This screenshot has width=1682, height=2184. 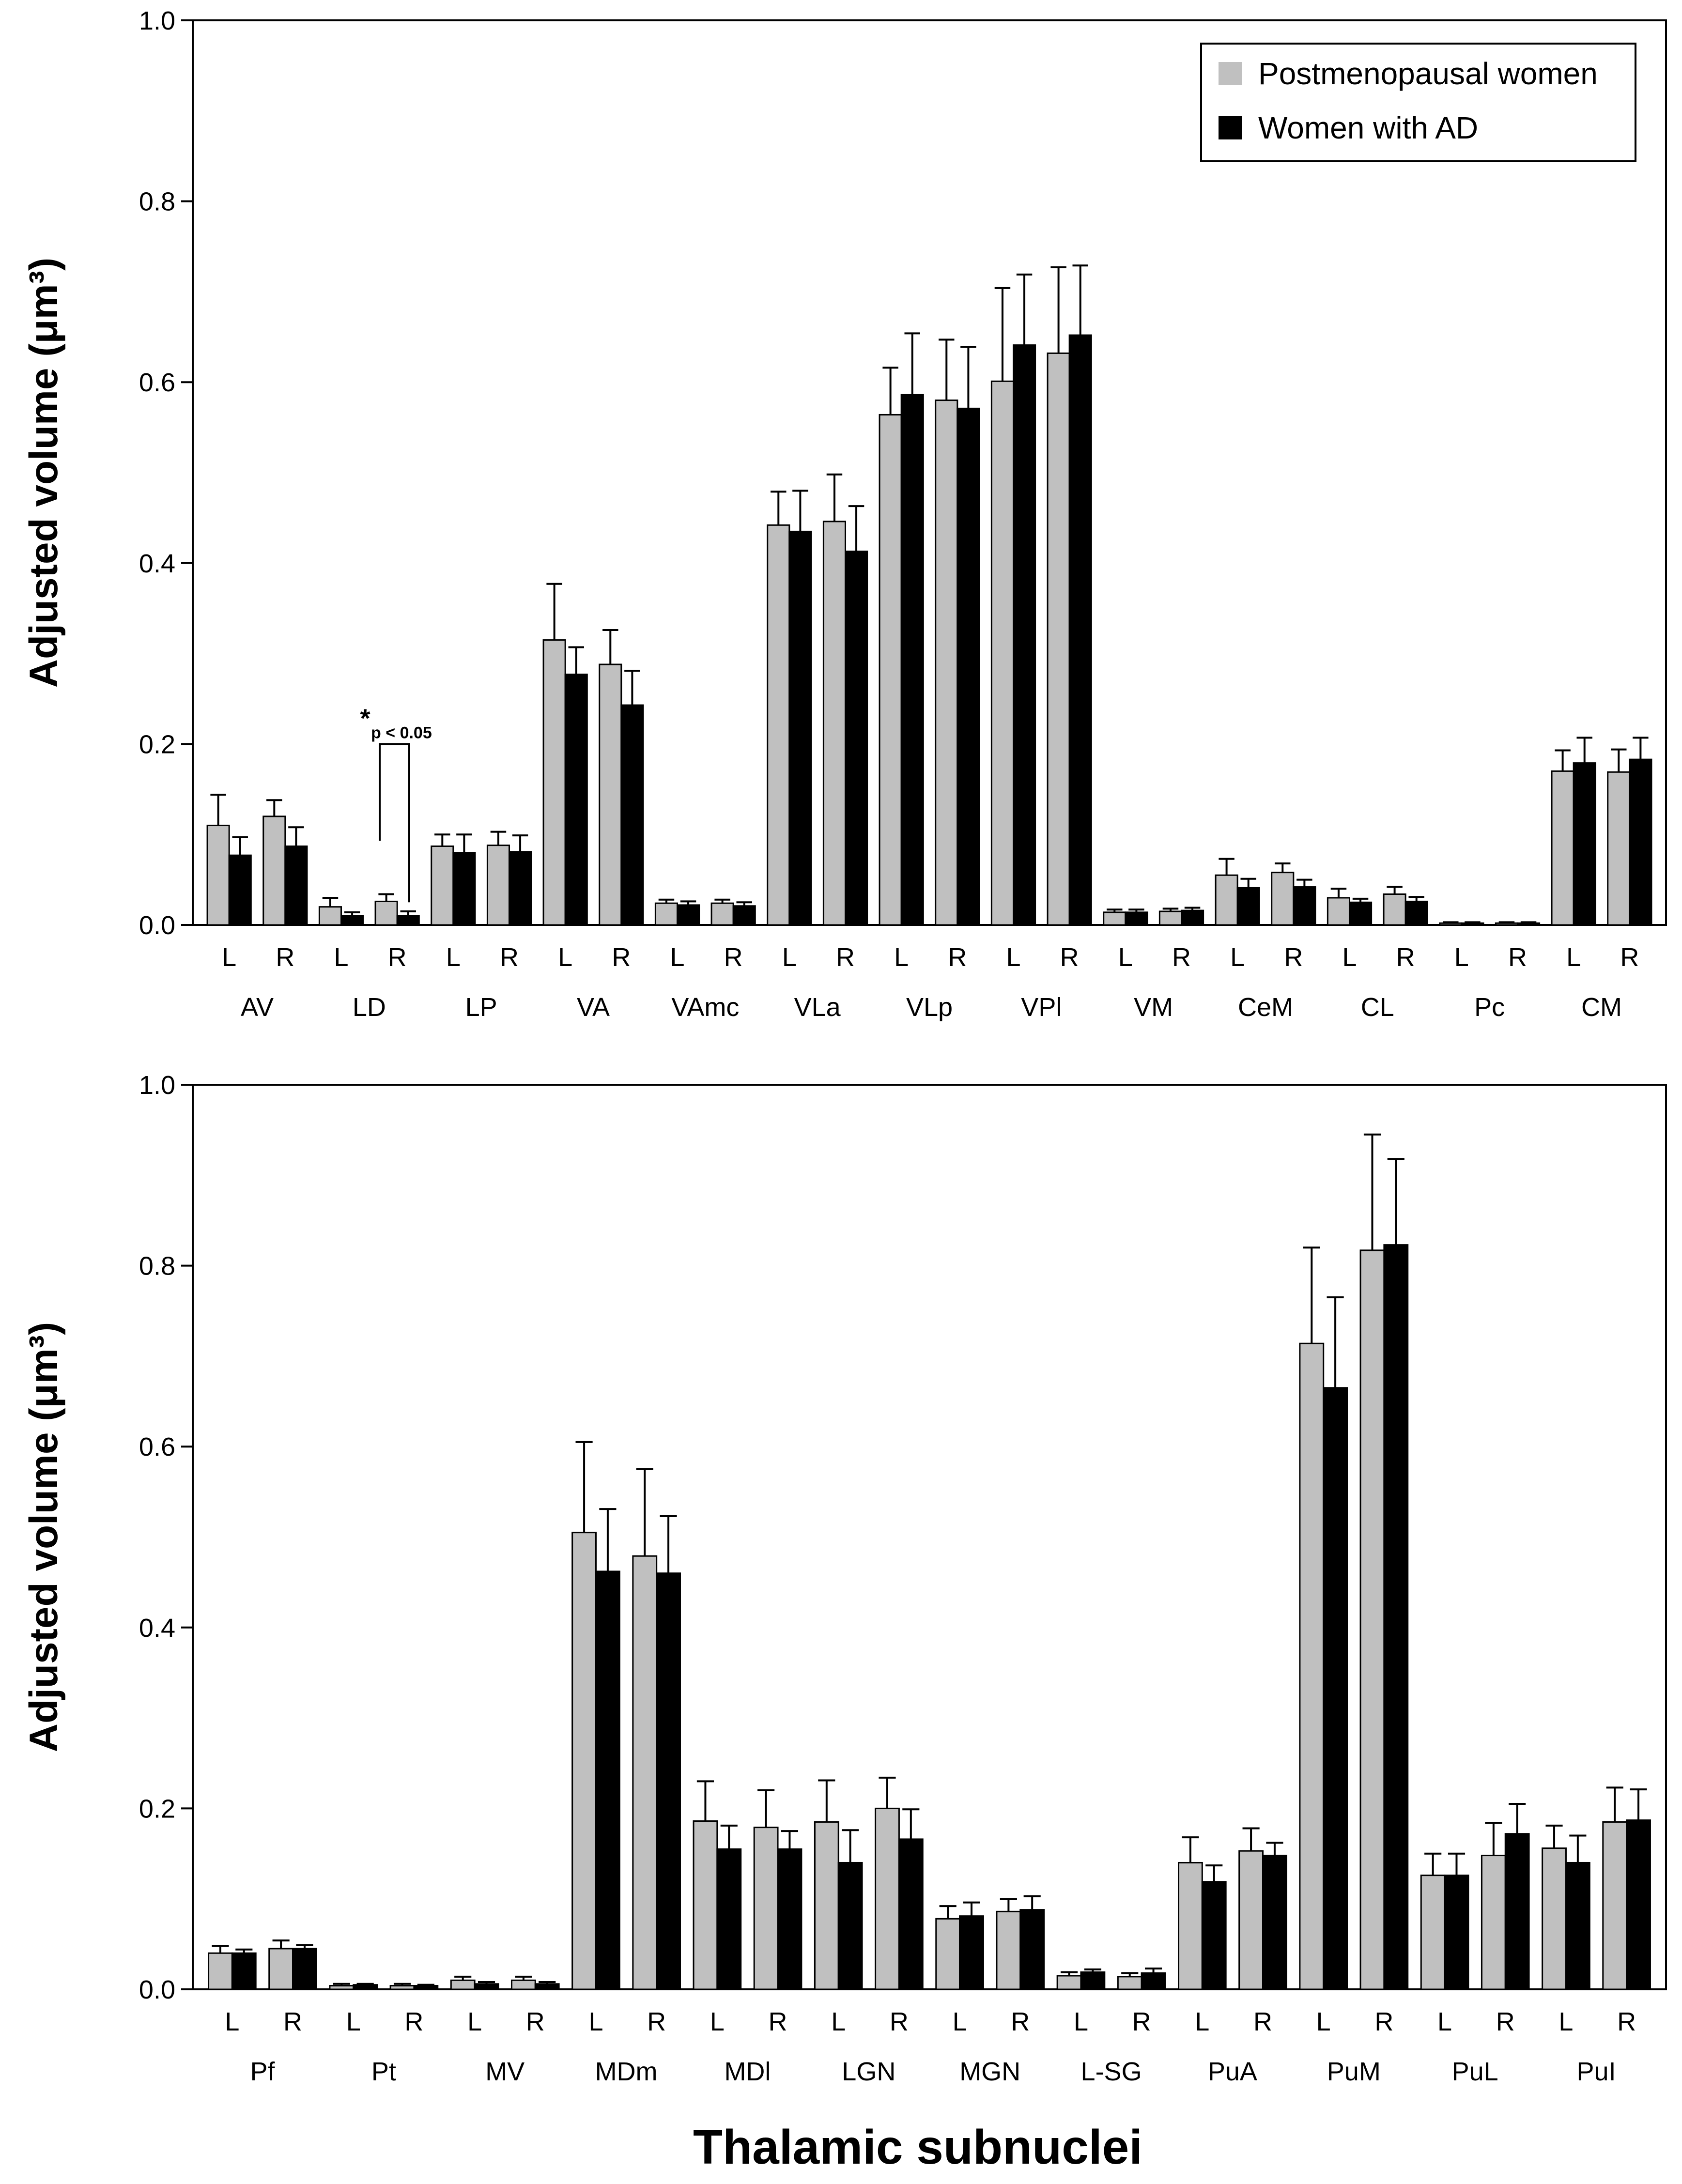 I want to click on group-label: Pc, so click(x=1489, y=1008).